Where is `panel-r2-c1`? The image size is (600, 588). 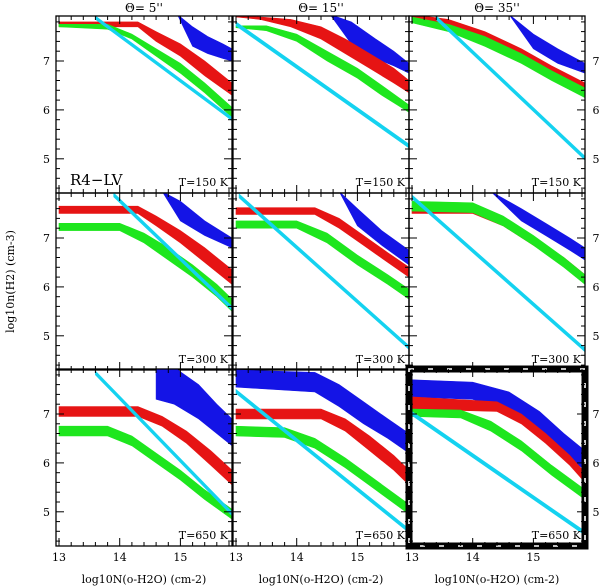
panel-r2-c1 is located at coordinates (322, 451).